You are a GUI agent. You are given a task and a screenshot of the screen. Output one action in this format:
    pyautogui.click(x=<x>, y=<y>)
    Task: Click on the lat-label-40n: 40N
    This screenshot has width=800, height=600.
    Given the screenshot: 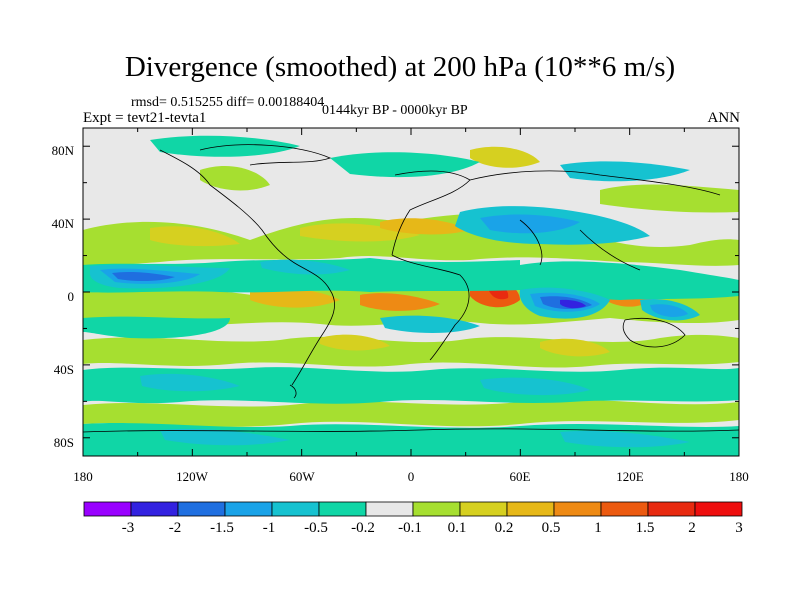 What is the action you would take?
    pyautogui.click(x=63, y=223)
    